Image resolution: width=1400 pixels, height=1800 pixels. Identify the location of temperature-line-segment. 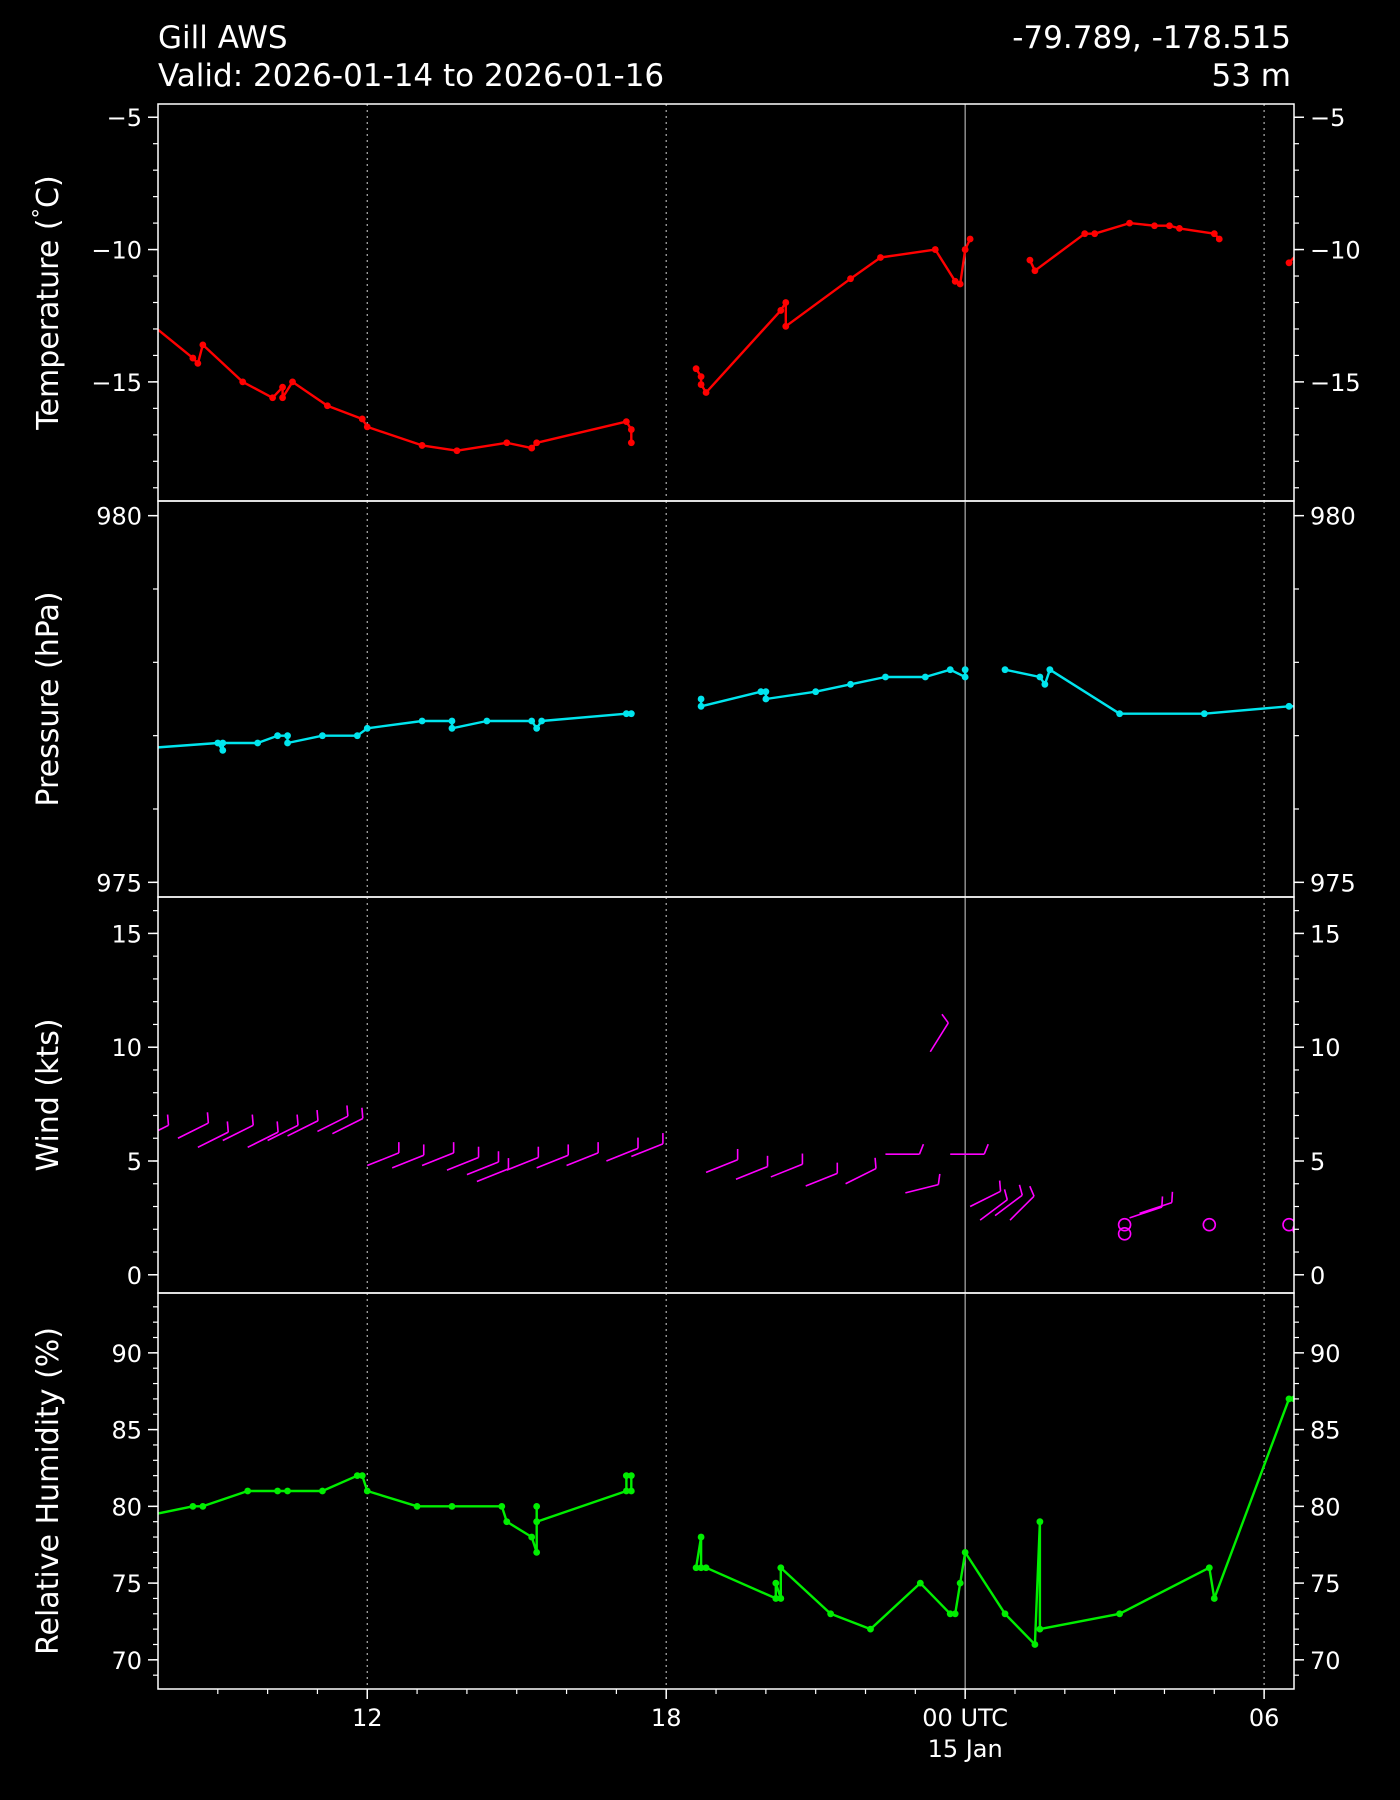
(395, 390).